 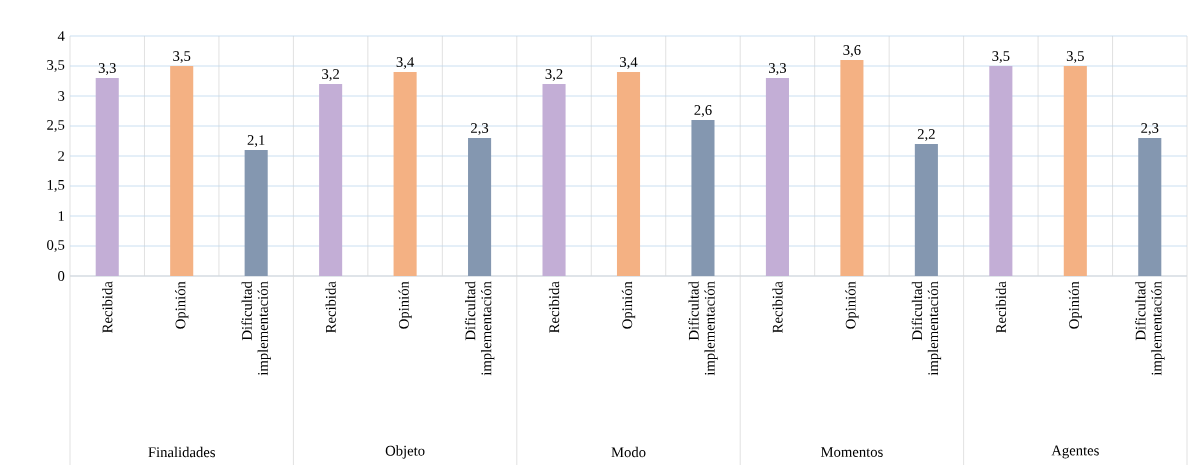 What do you see at coordinates (56, 126) in the screenshot?
I see `y-tick-label: 2,5` at bounding box center [56, 126].